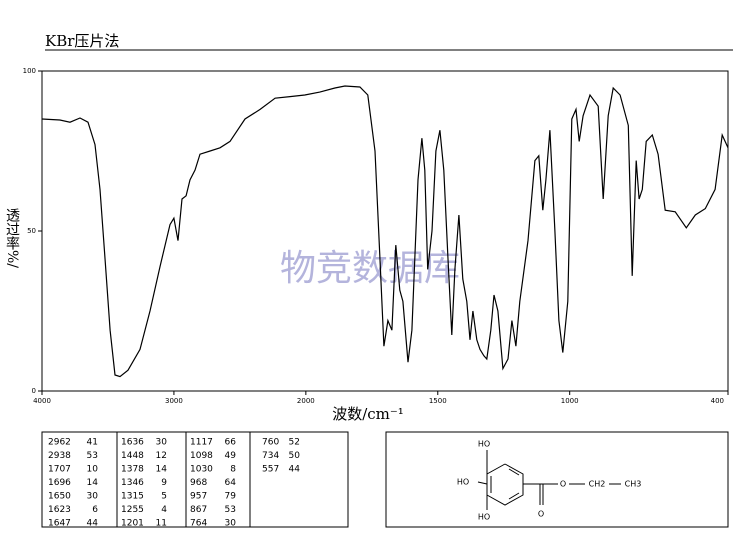 Image resolution: width=737 pixels, height=539 pixels. I want to click on peak-transmittance: 66, so click(231, 443).